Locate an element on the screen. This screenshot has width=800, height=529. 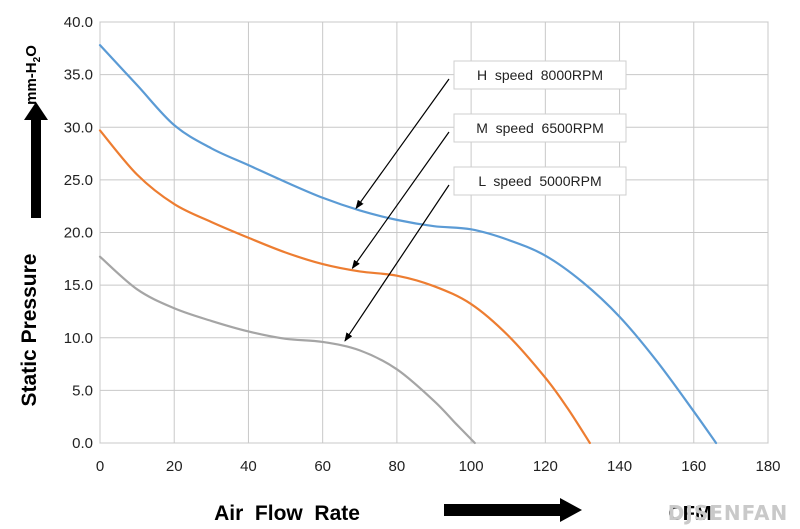
y-tick-label: 30.0 is located at coordinates (78, 127).